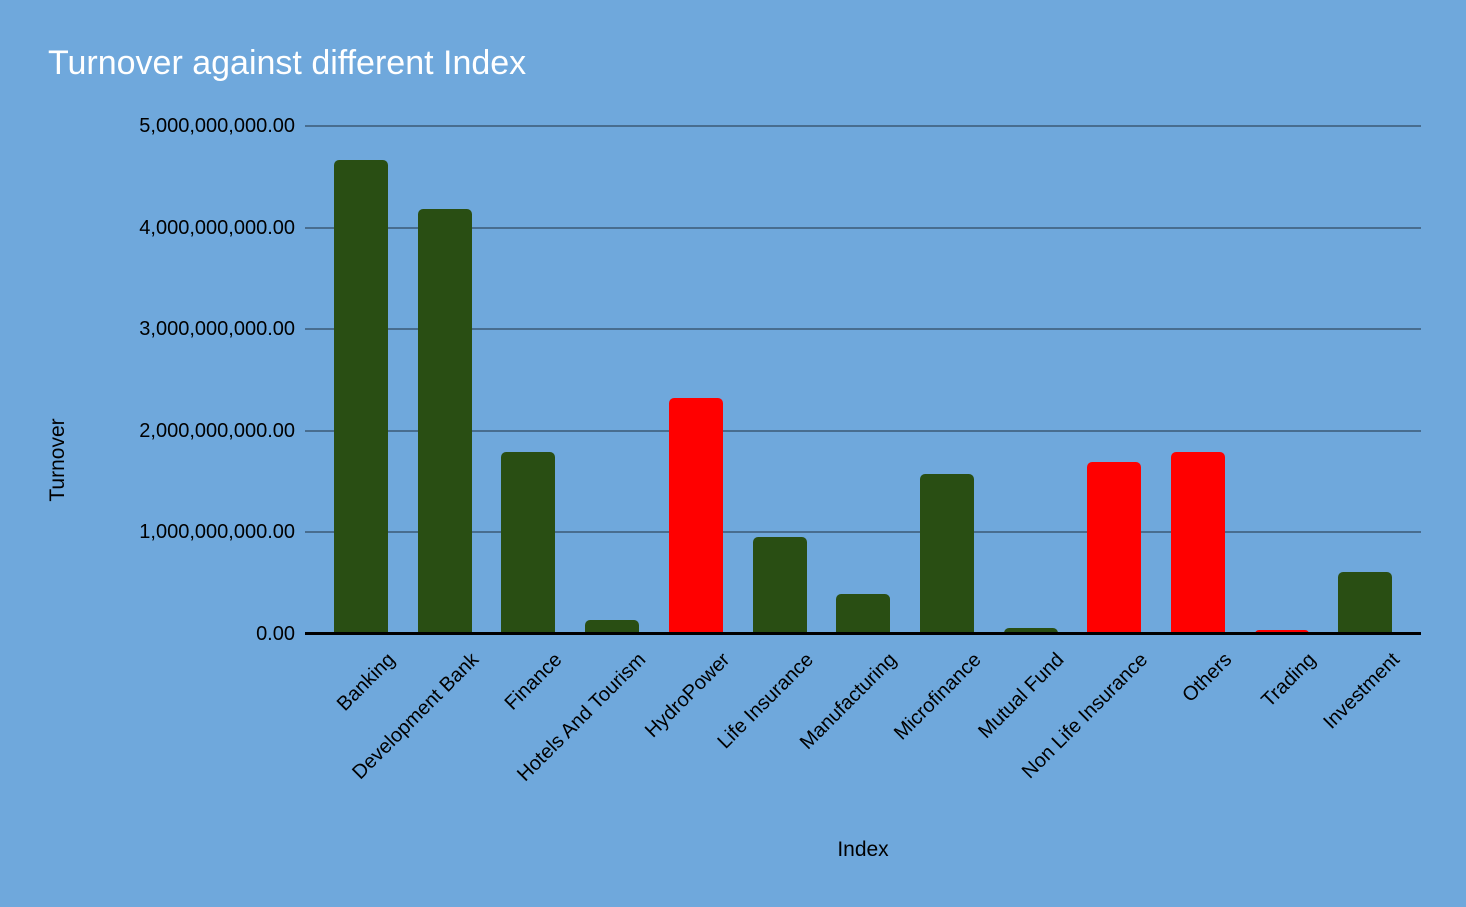  Describe the element at coordinates (779, 585) in the screenshot. I see `bar-life-insurance` at that location.